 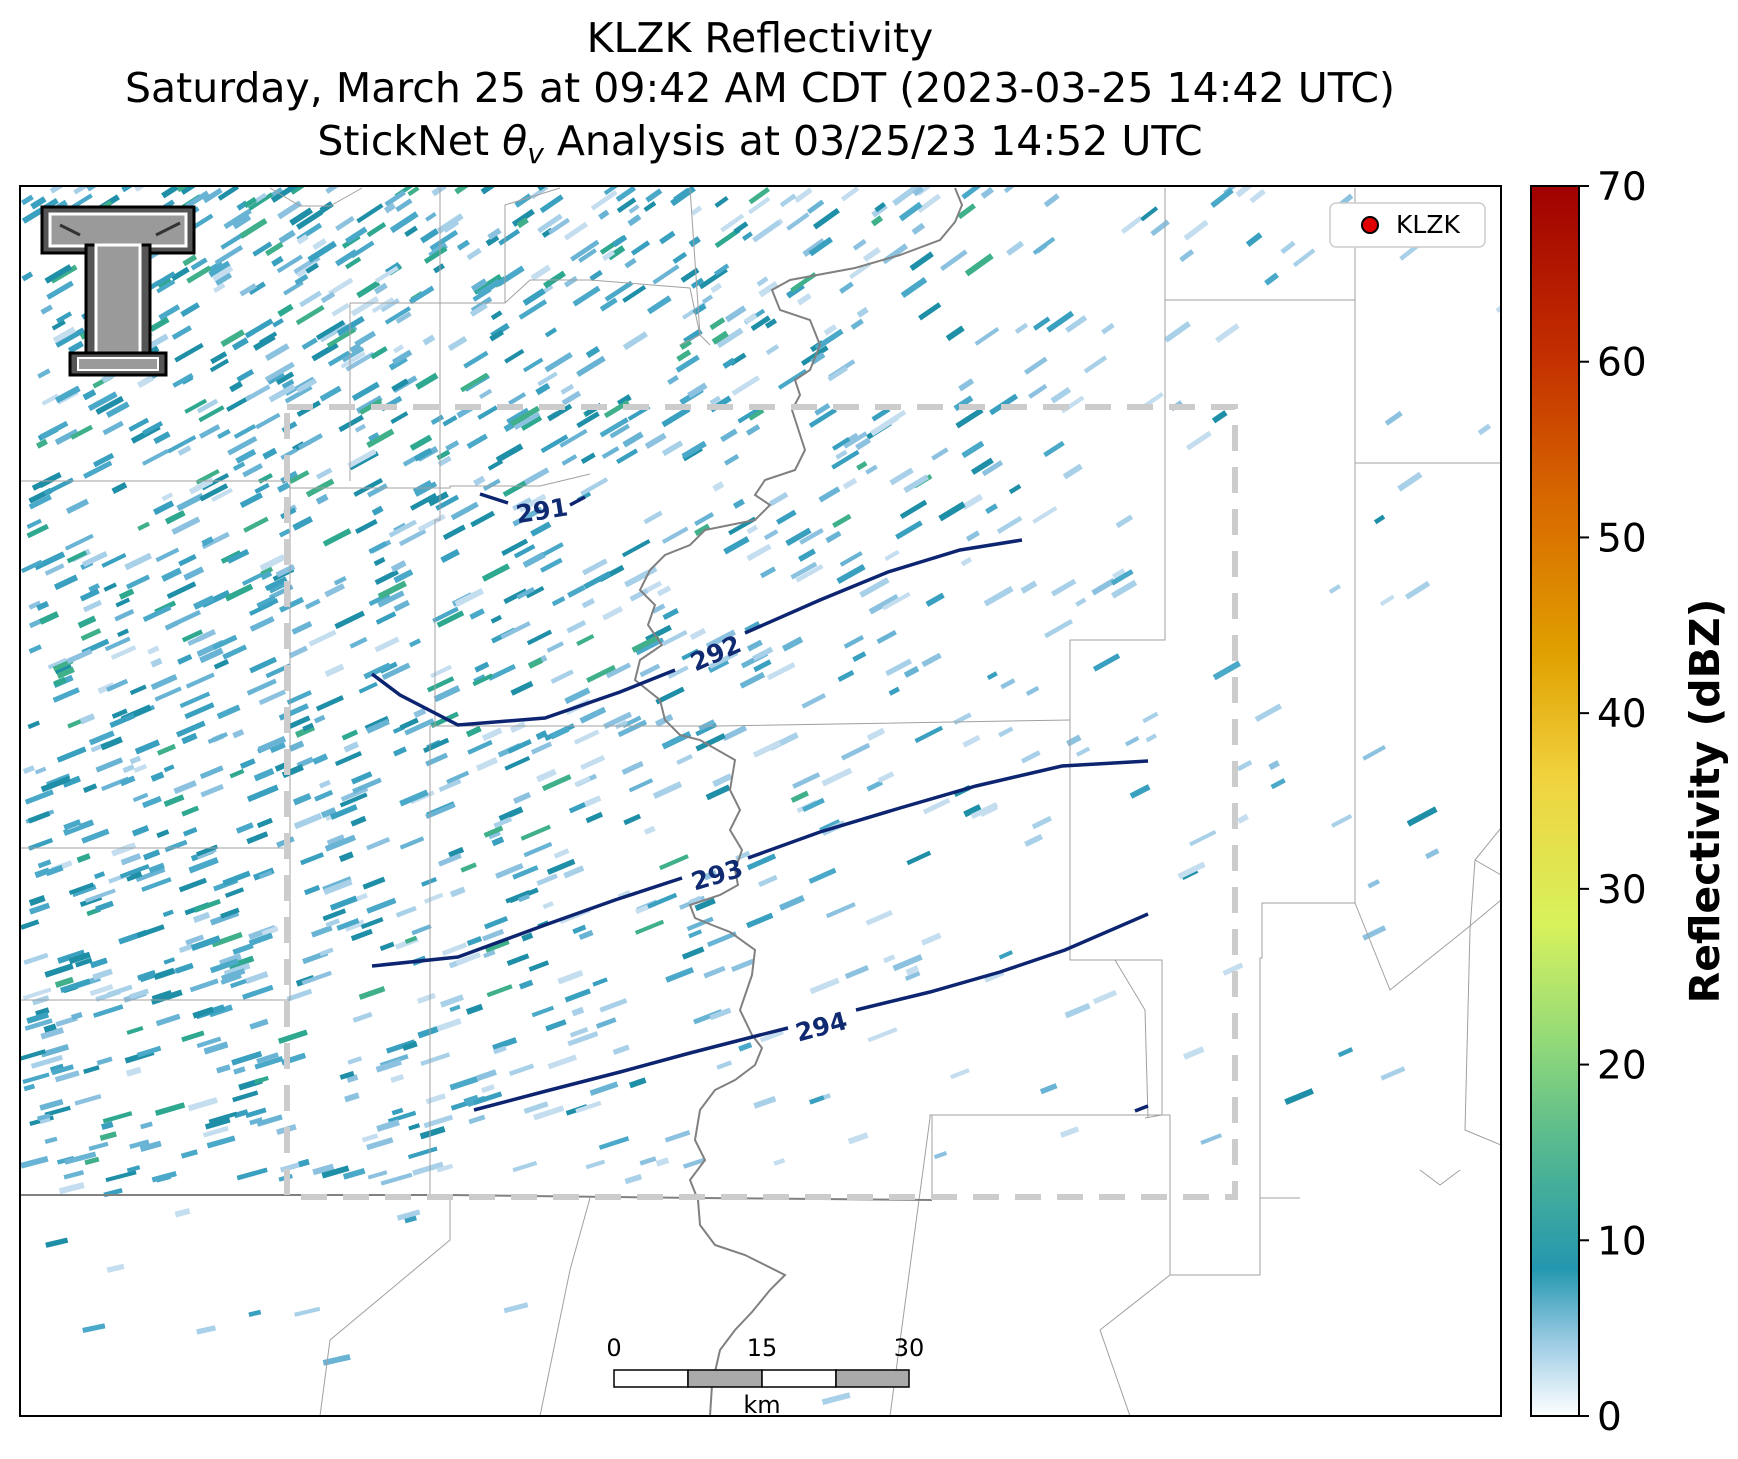 I want to click on colorbar-tick-label: 20, so click(x=1622, y=1066).